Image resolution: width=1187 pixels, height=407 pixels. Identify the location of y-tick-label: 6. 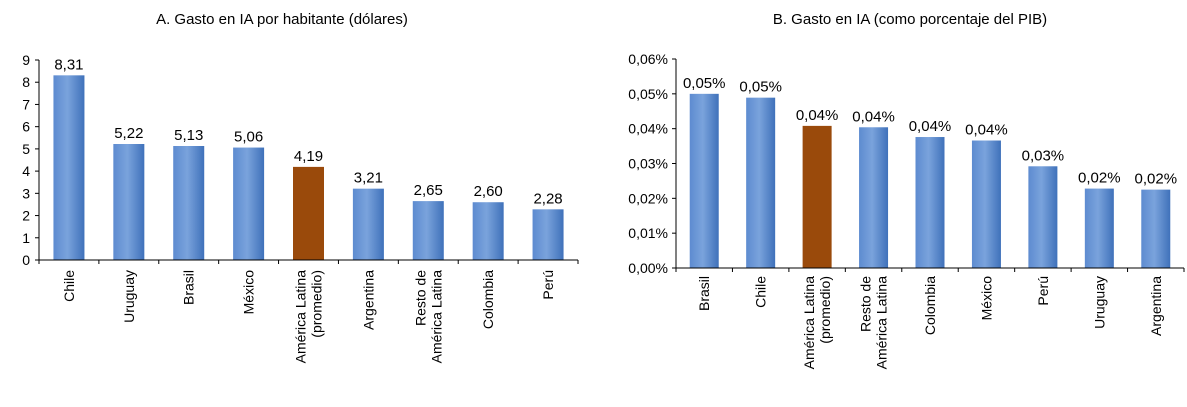
(26, 127).